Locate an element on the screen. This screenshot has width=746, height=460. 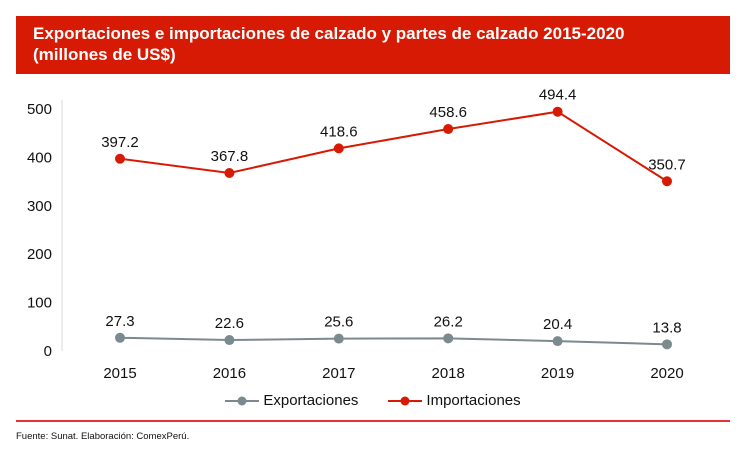
x-tick-label: 2018 is located at coordinates (448, 373).